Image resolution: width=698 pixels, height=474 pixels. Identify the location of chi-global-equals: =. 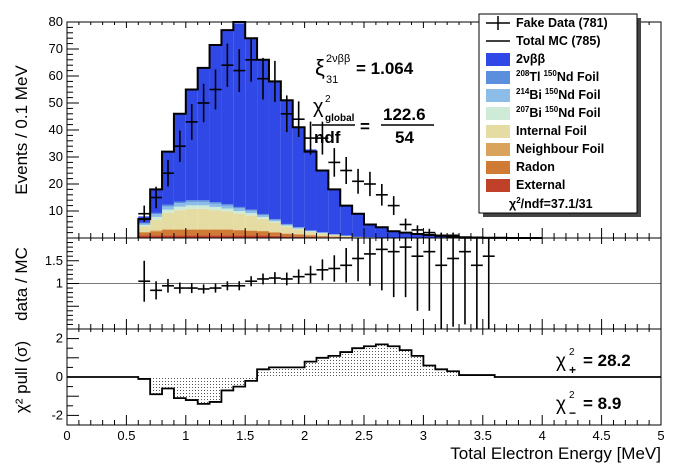
(365, 126).